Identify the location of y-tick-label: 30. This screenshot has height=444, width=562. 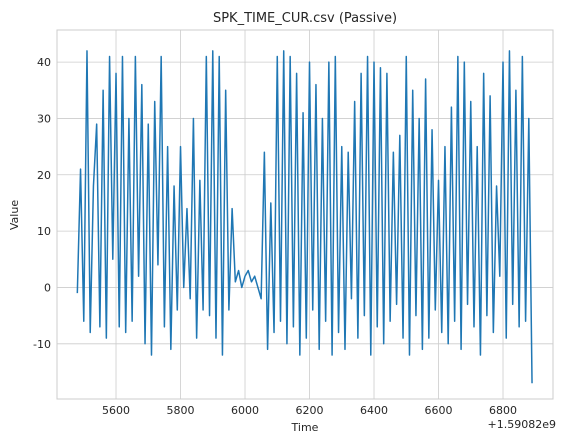
(44, 118).